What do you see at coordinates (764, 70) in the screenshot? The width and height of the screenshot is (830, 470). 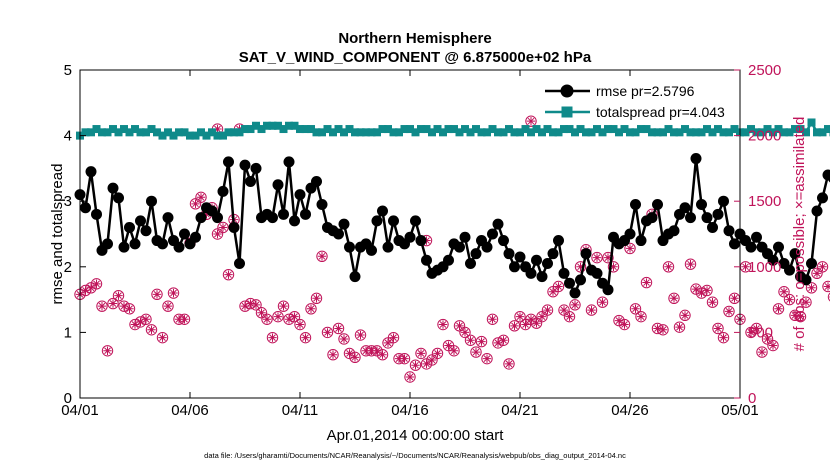 I see `y2-tick-label: 2500` at bounding box center [764, 70].